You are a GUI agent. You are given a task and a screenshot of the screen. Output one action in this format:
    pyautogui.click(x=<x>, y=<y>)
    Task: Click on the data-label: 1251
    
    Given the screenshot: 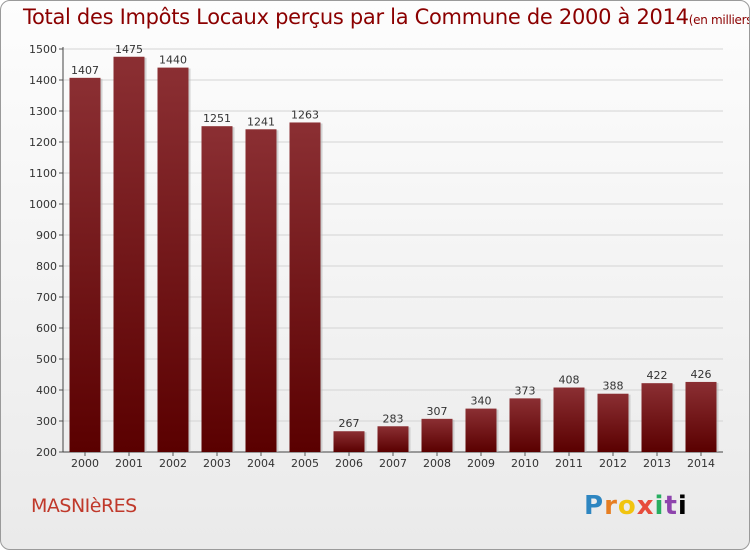 What is the action you would take?
    pyautogui.click(x=217, y=118)
    